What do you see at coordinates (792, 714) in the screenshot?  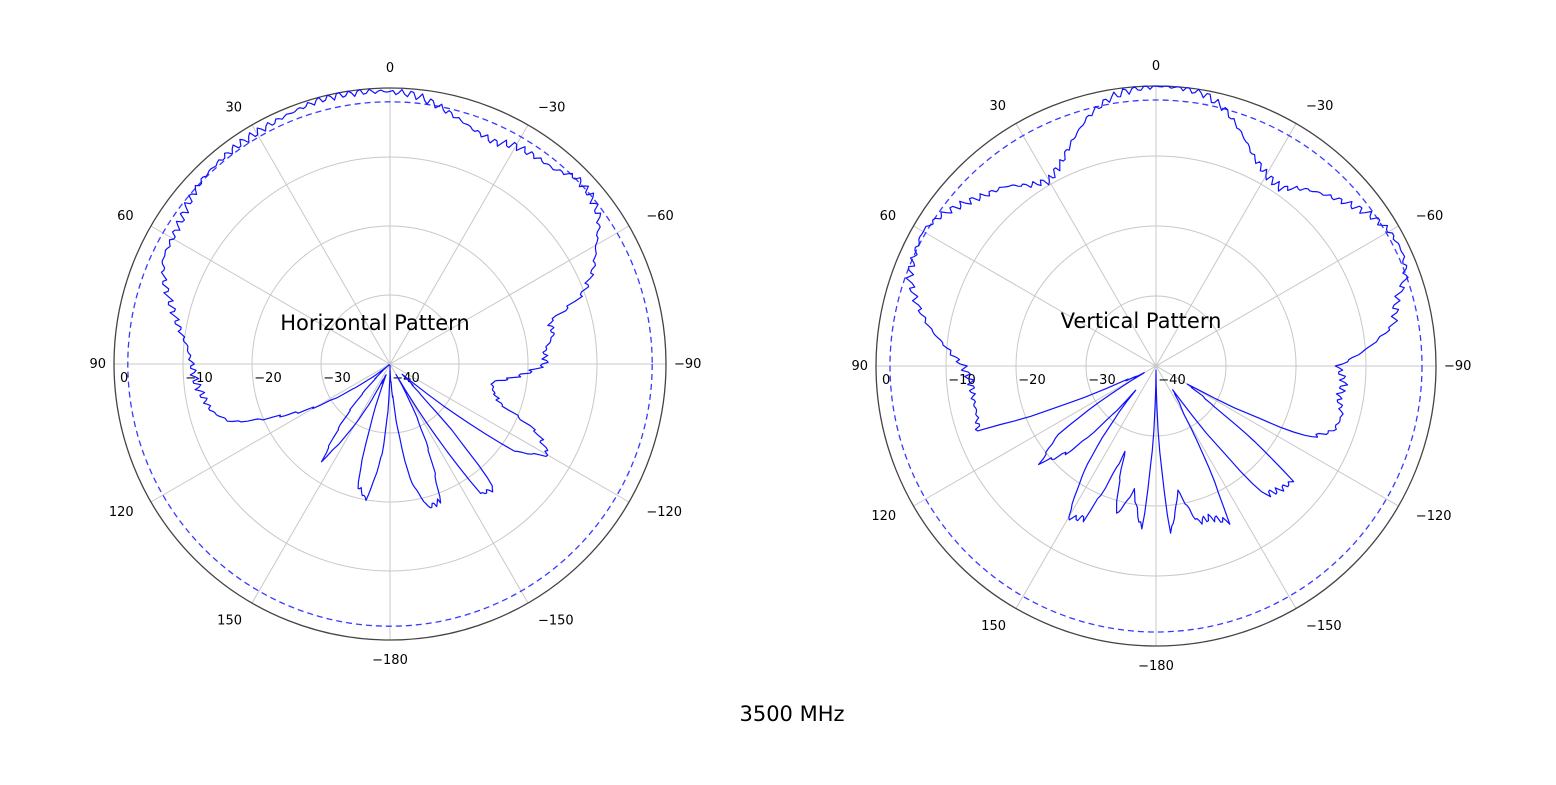 I see `frequency-caption: 3500 MHz` at bounding box center [792, 714].